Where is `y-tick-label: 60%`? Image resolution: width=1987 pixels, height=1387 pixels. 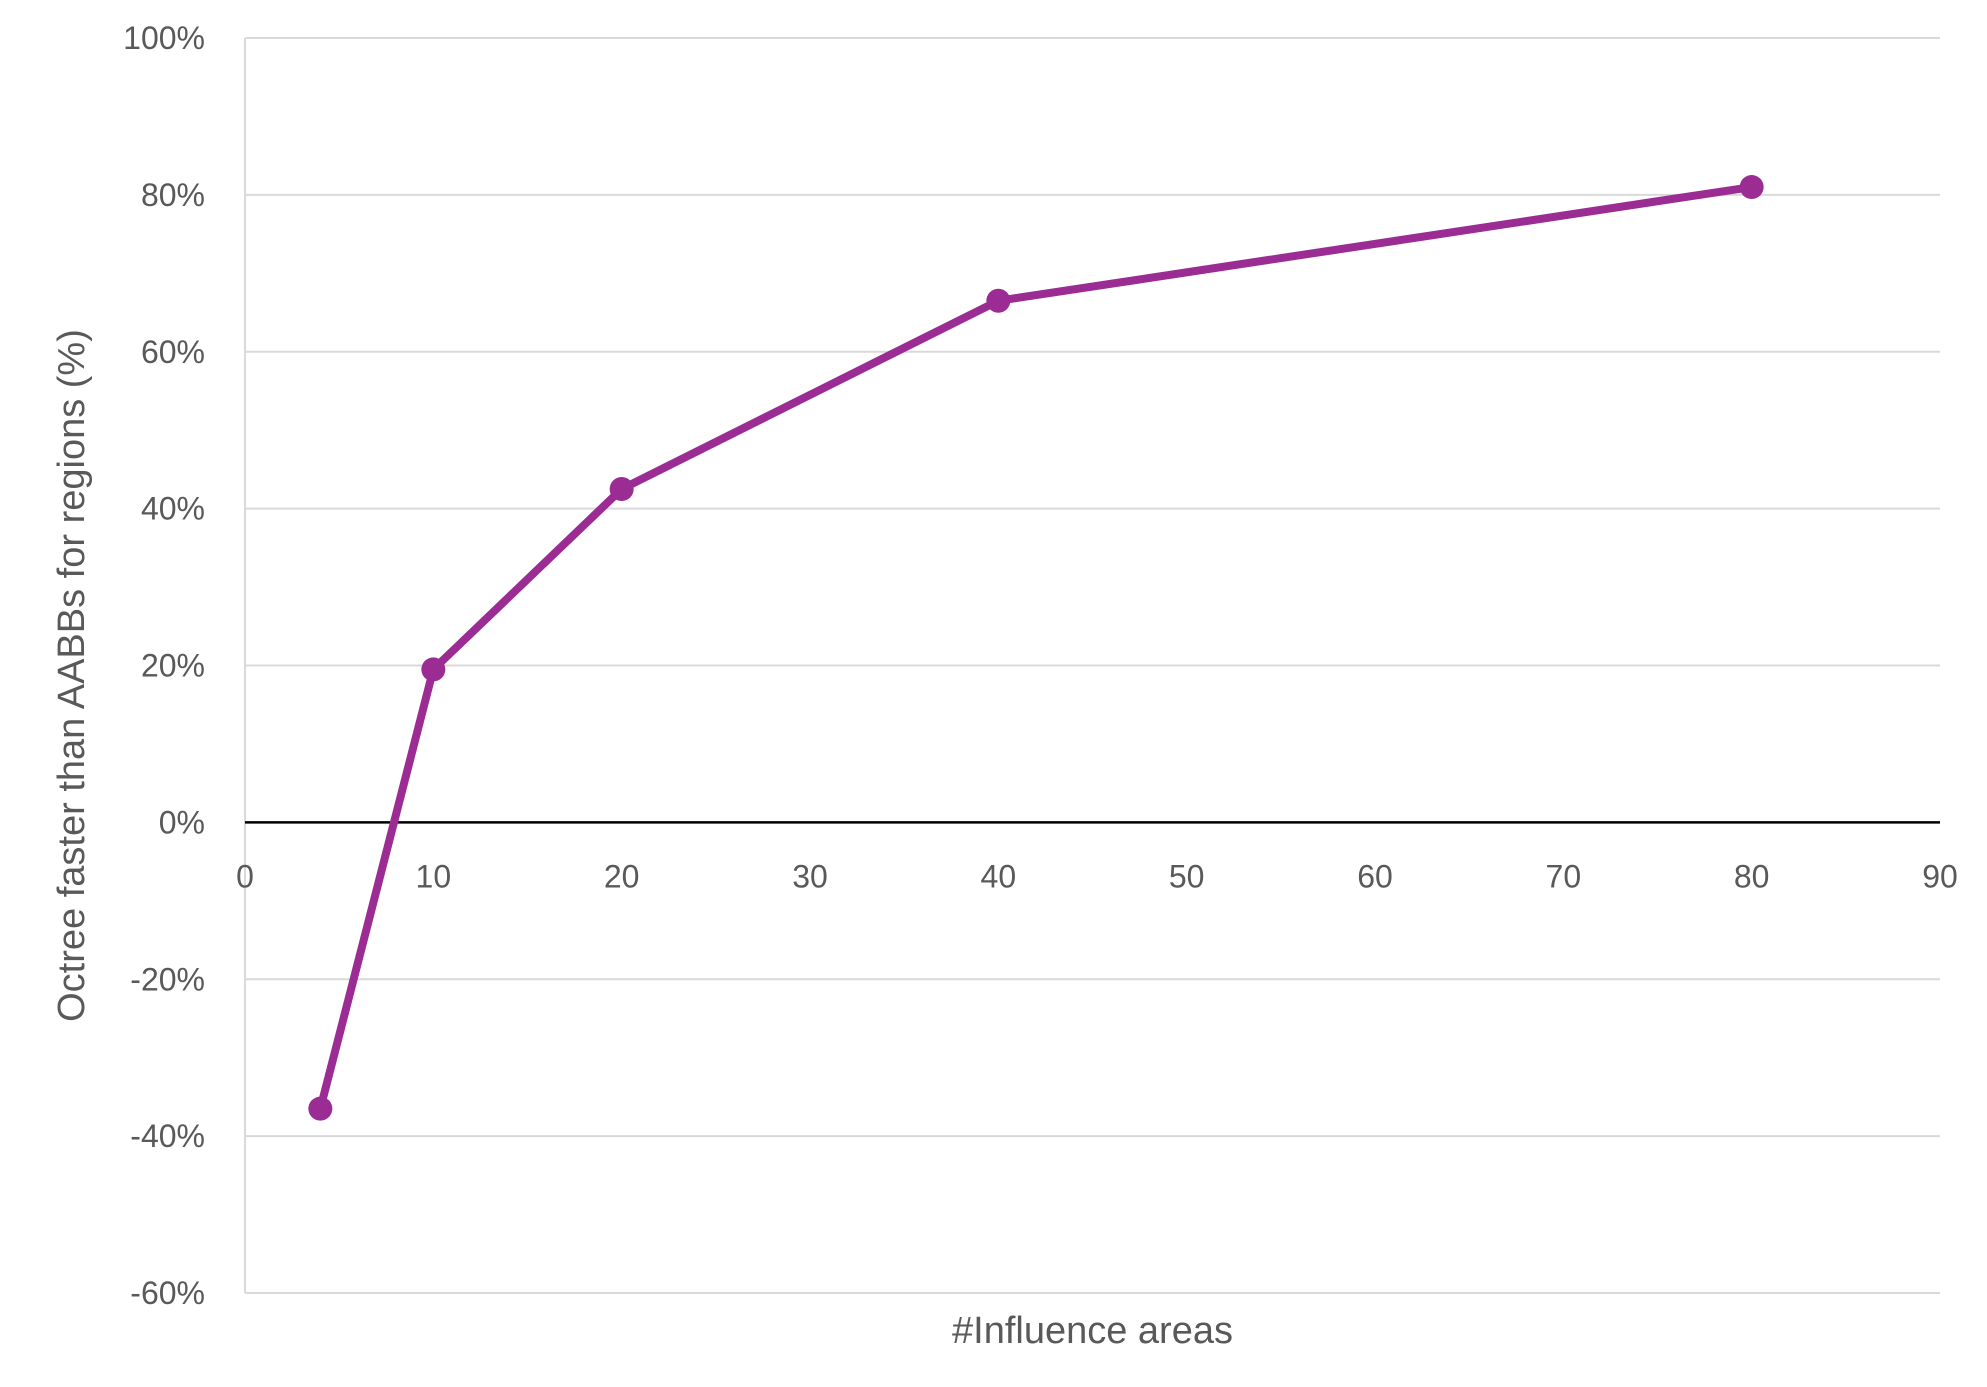
y-tick-label: 60% is located at coordinates (173, 352).